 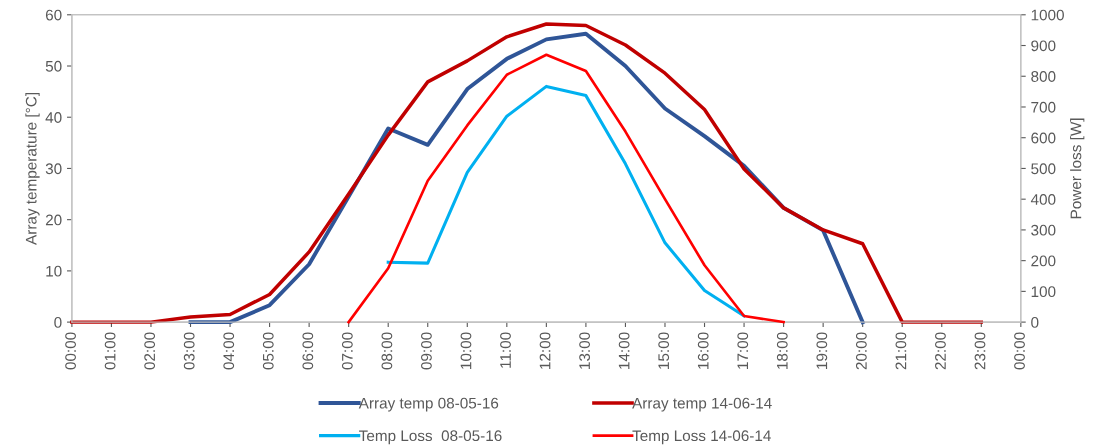 I want to click on x-tick-label: 20:00, so click(x=861, y=351).